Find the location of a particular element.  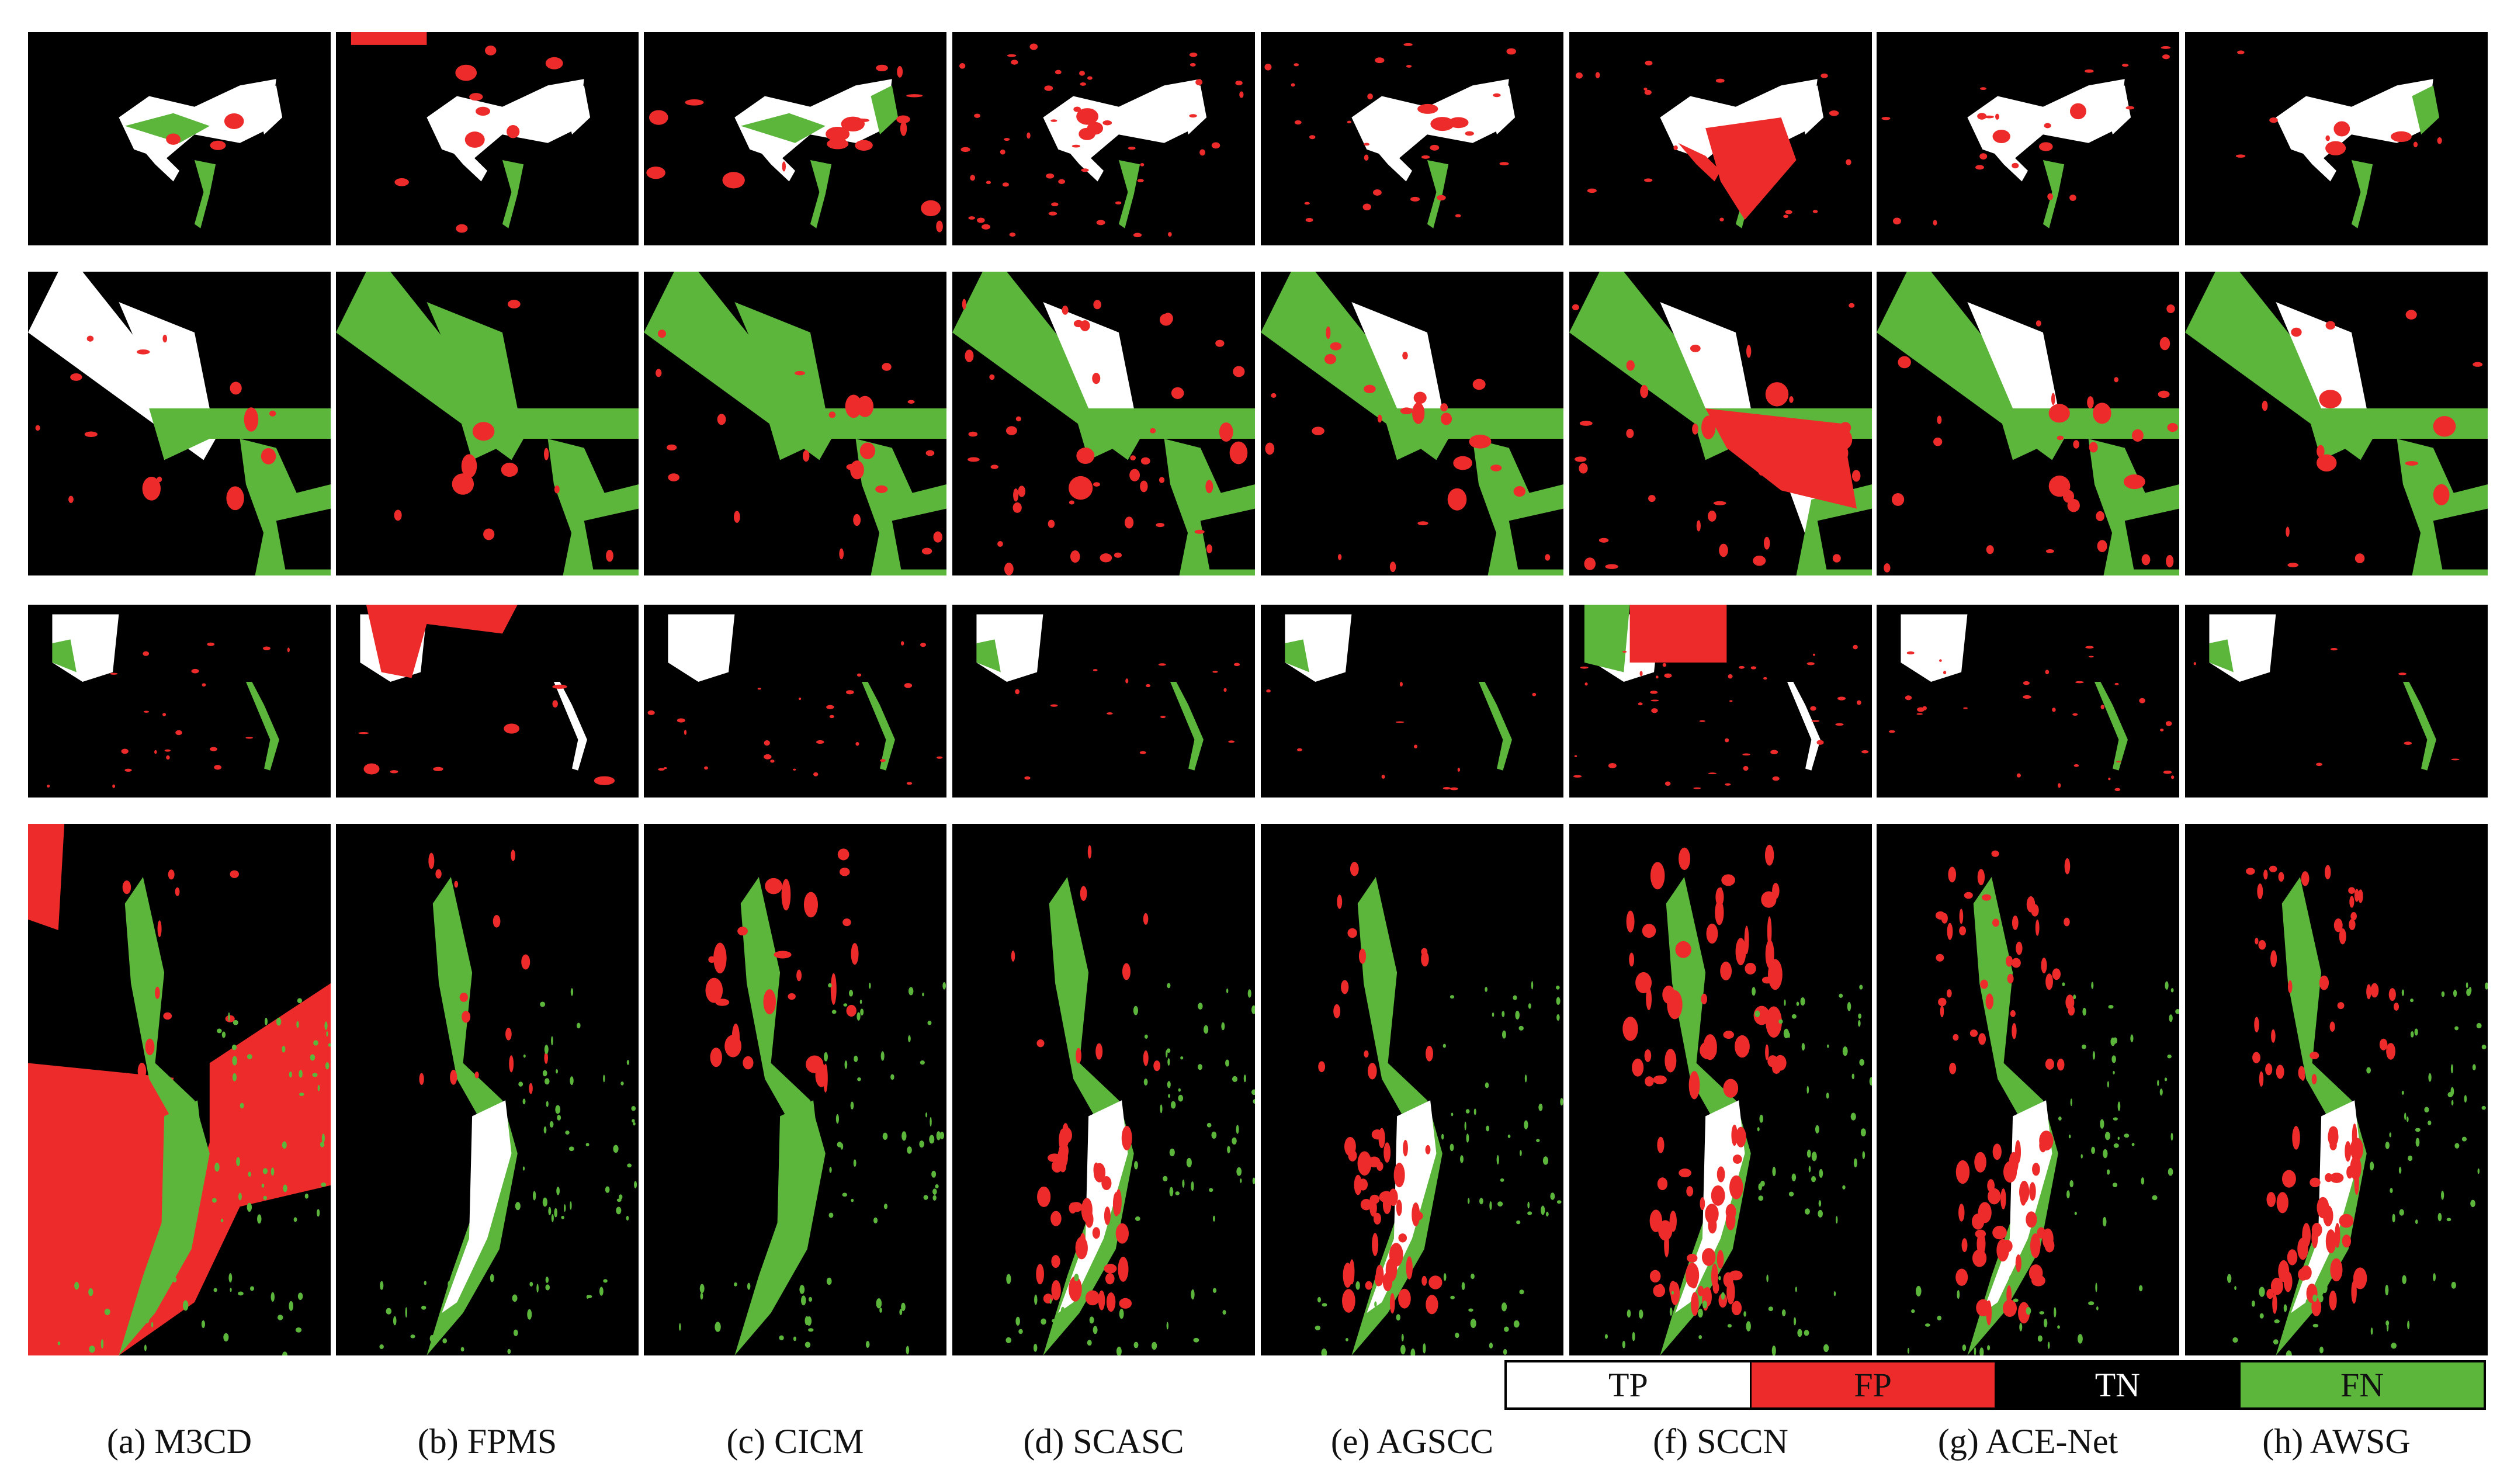

result-map-r3-c7 is located at coordinates (2028, 701).